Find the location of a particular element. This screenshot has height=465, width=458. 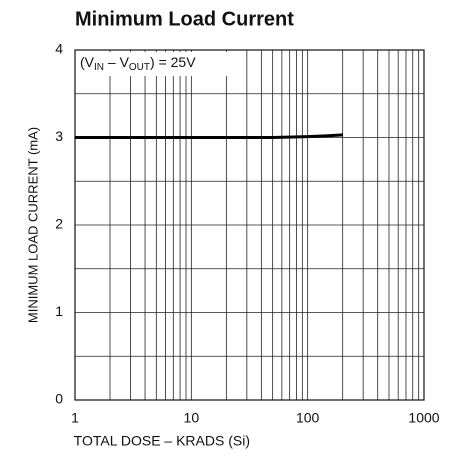

annotation-background is located at coordinates (154, 64).